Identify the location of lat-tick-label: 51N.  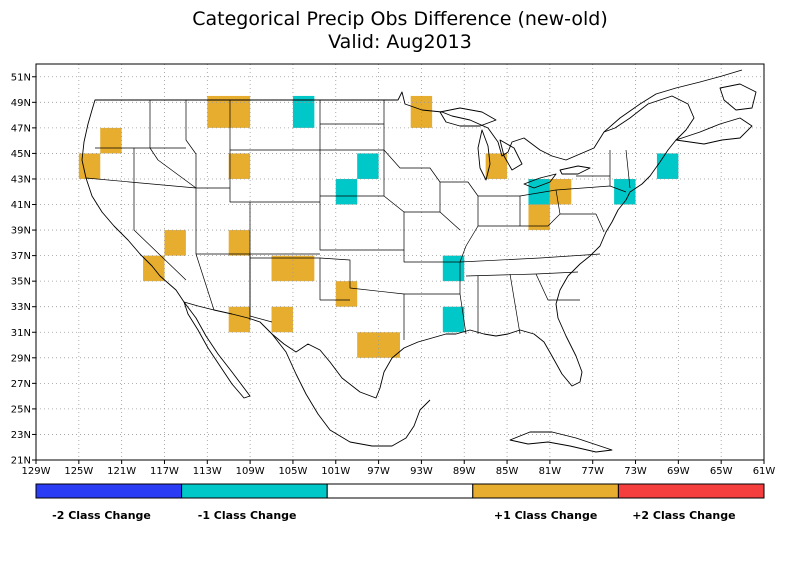
(21, 77).